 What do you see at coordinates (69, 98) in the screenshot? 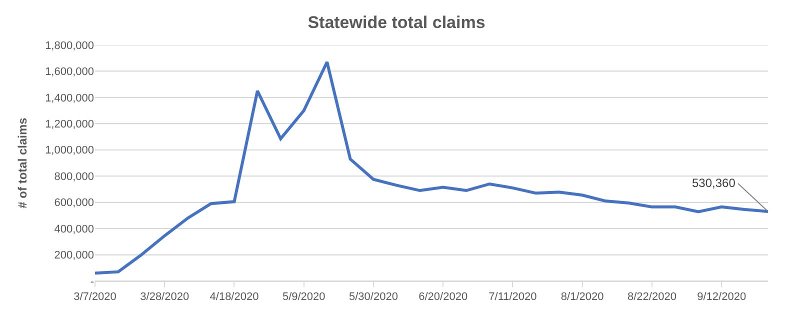
I see `y-tick-label: 1,400,000` at bounding box center [69, 98].